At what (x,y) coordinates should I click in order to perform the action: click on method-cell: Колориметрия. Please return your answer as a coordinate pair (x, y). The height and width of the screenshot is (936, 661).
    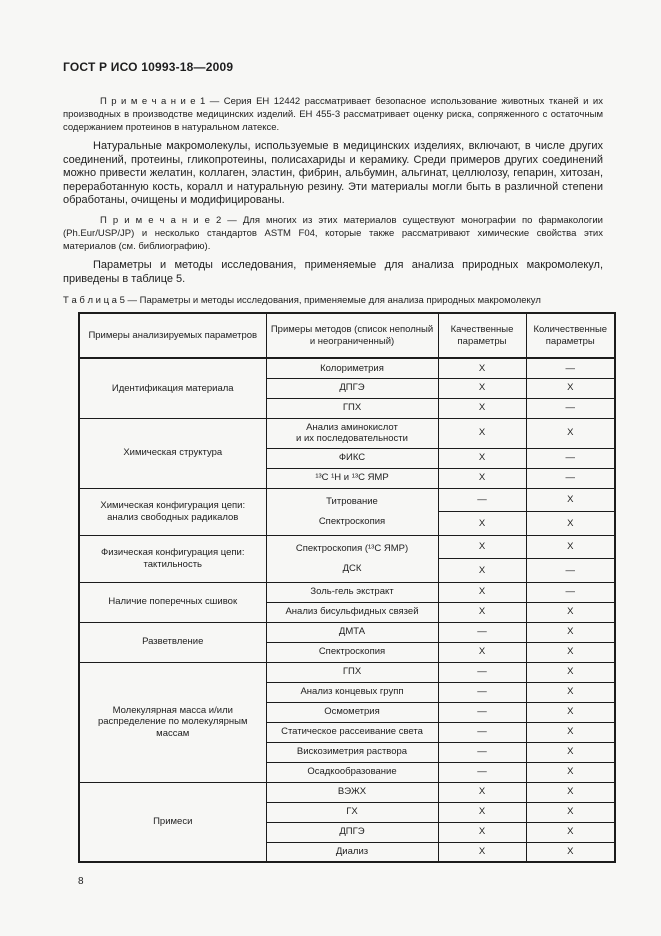
    Looking at the image, I should click on (352, 368).